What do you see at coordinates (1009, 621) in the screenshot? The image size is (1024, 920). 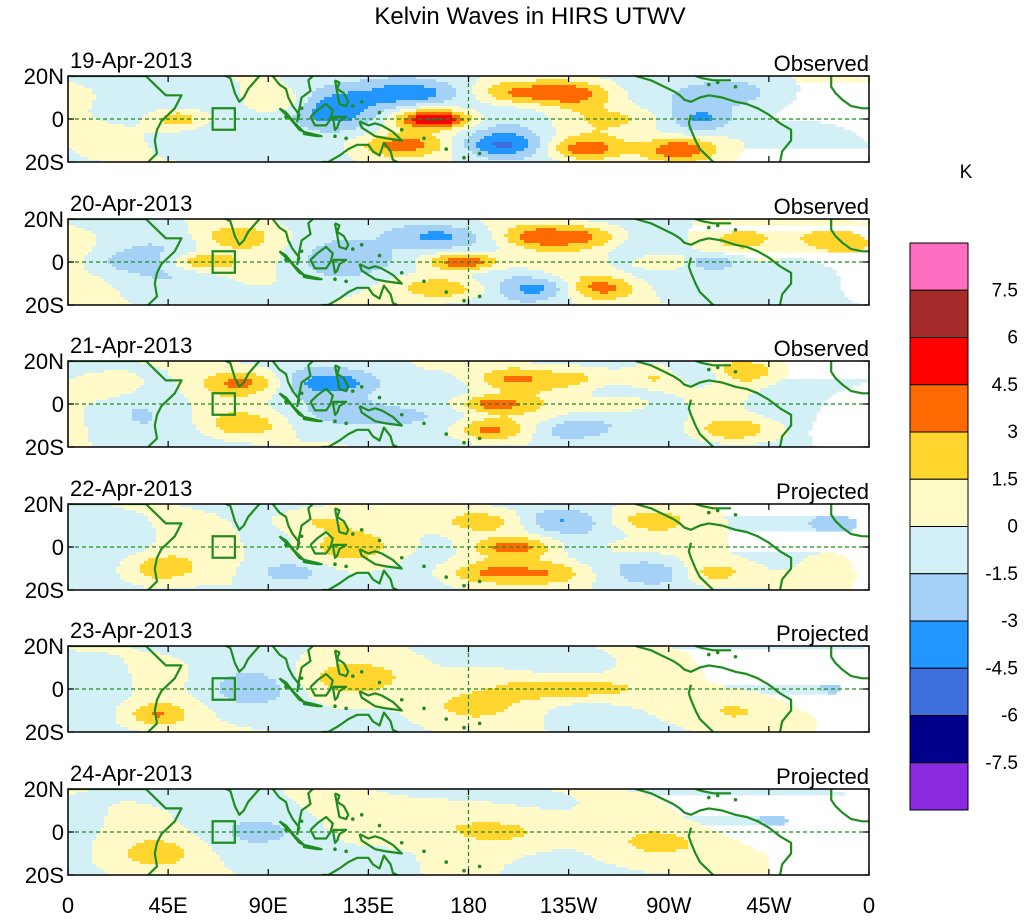 I see `colorbar-label: -3` at bounding box center [1009, 621].